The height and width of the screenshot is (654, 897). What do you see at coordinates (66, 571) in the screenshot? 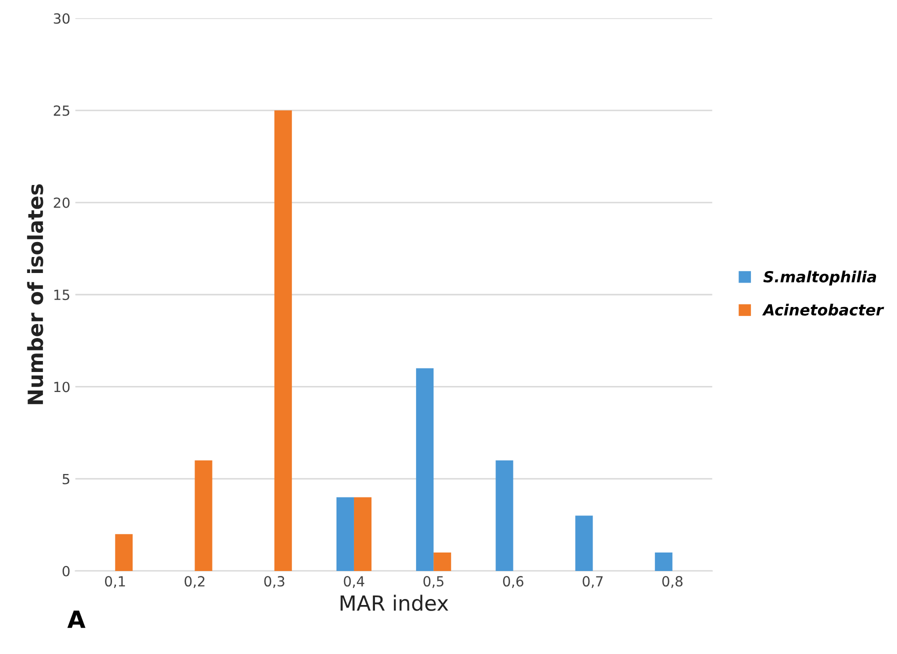
I see `y-tick-label: 0` at bounding box center [66, 571].